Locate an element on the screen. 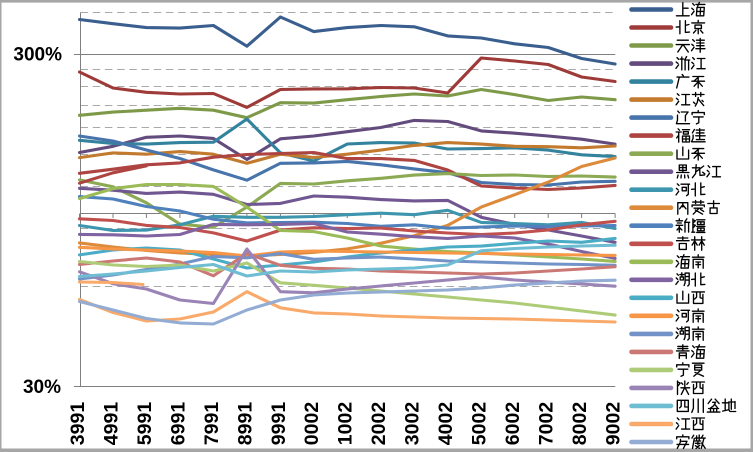 This screenshot has height=452, width=753. svg-text: 5002 is located at coordinates (480, 424).